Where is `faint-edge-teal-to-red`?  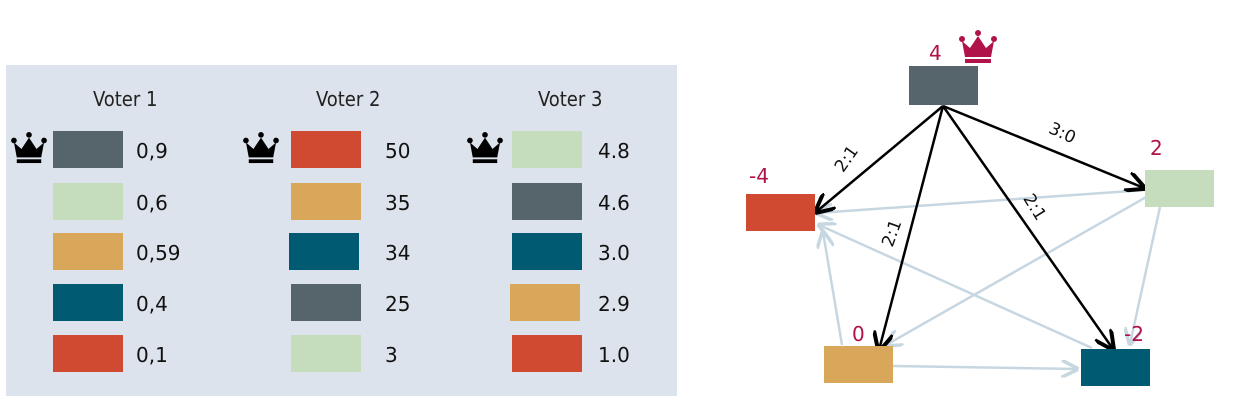
faint-edge-teal-to-red is located at coordinates (956, 287).